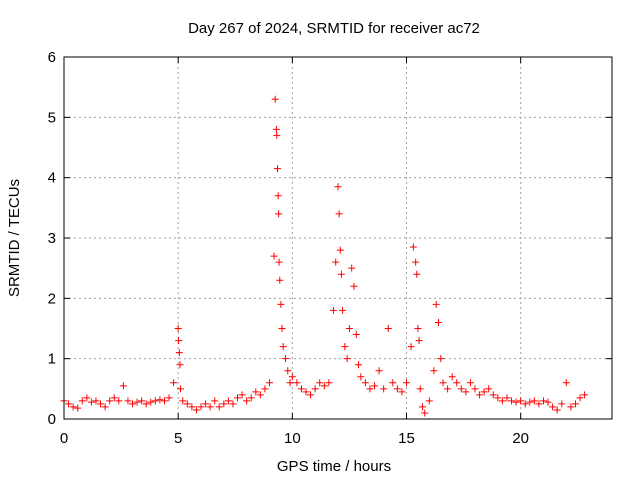 The height and width of the screenshot is (480, 640). What do you see at coordinates (52, 419) in the screenshot?
I see `y-tick-label: 0` at bounding box center [52, 419].